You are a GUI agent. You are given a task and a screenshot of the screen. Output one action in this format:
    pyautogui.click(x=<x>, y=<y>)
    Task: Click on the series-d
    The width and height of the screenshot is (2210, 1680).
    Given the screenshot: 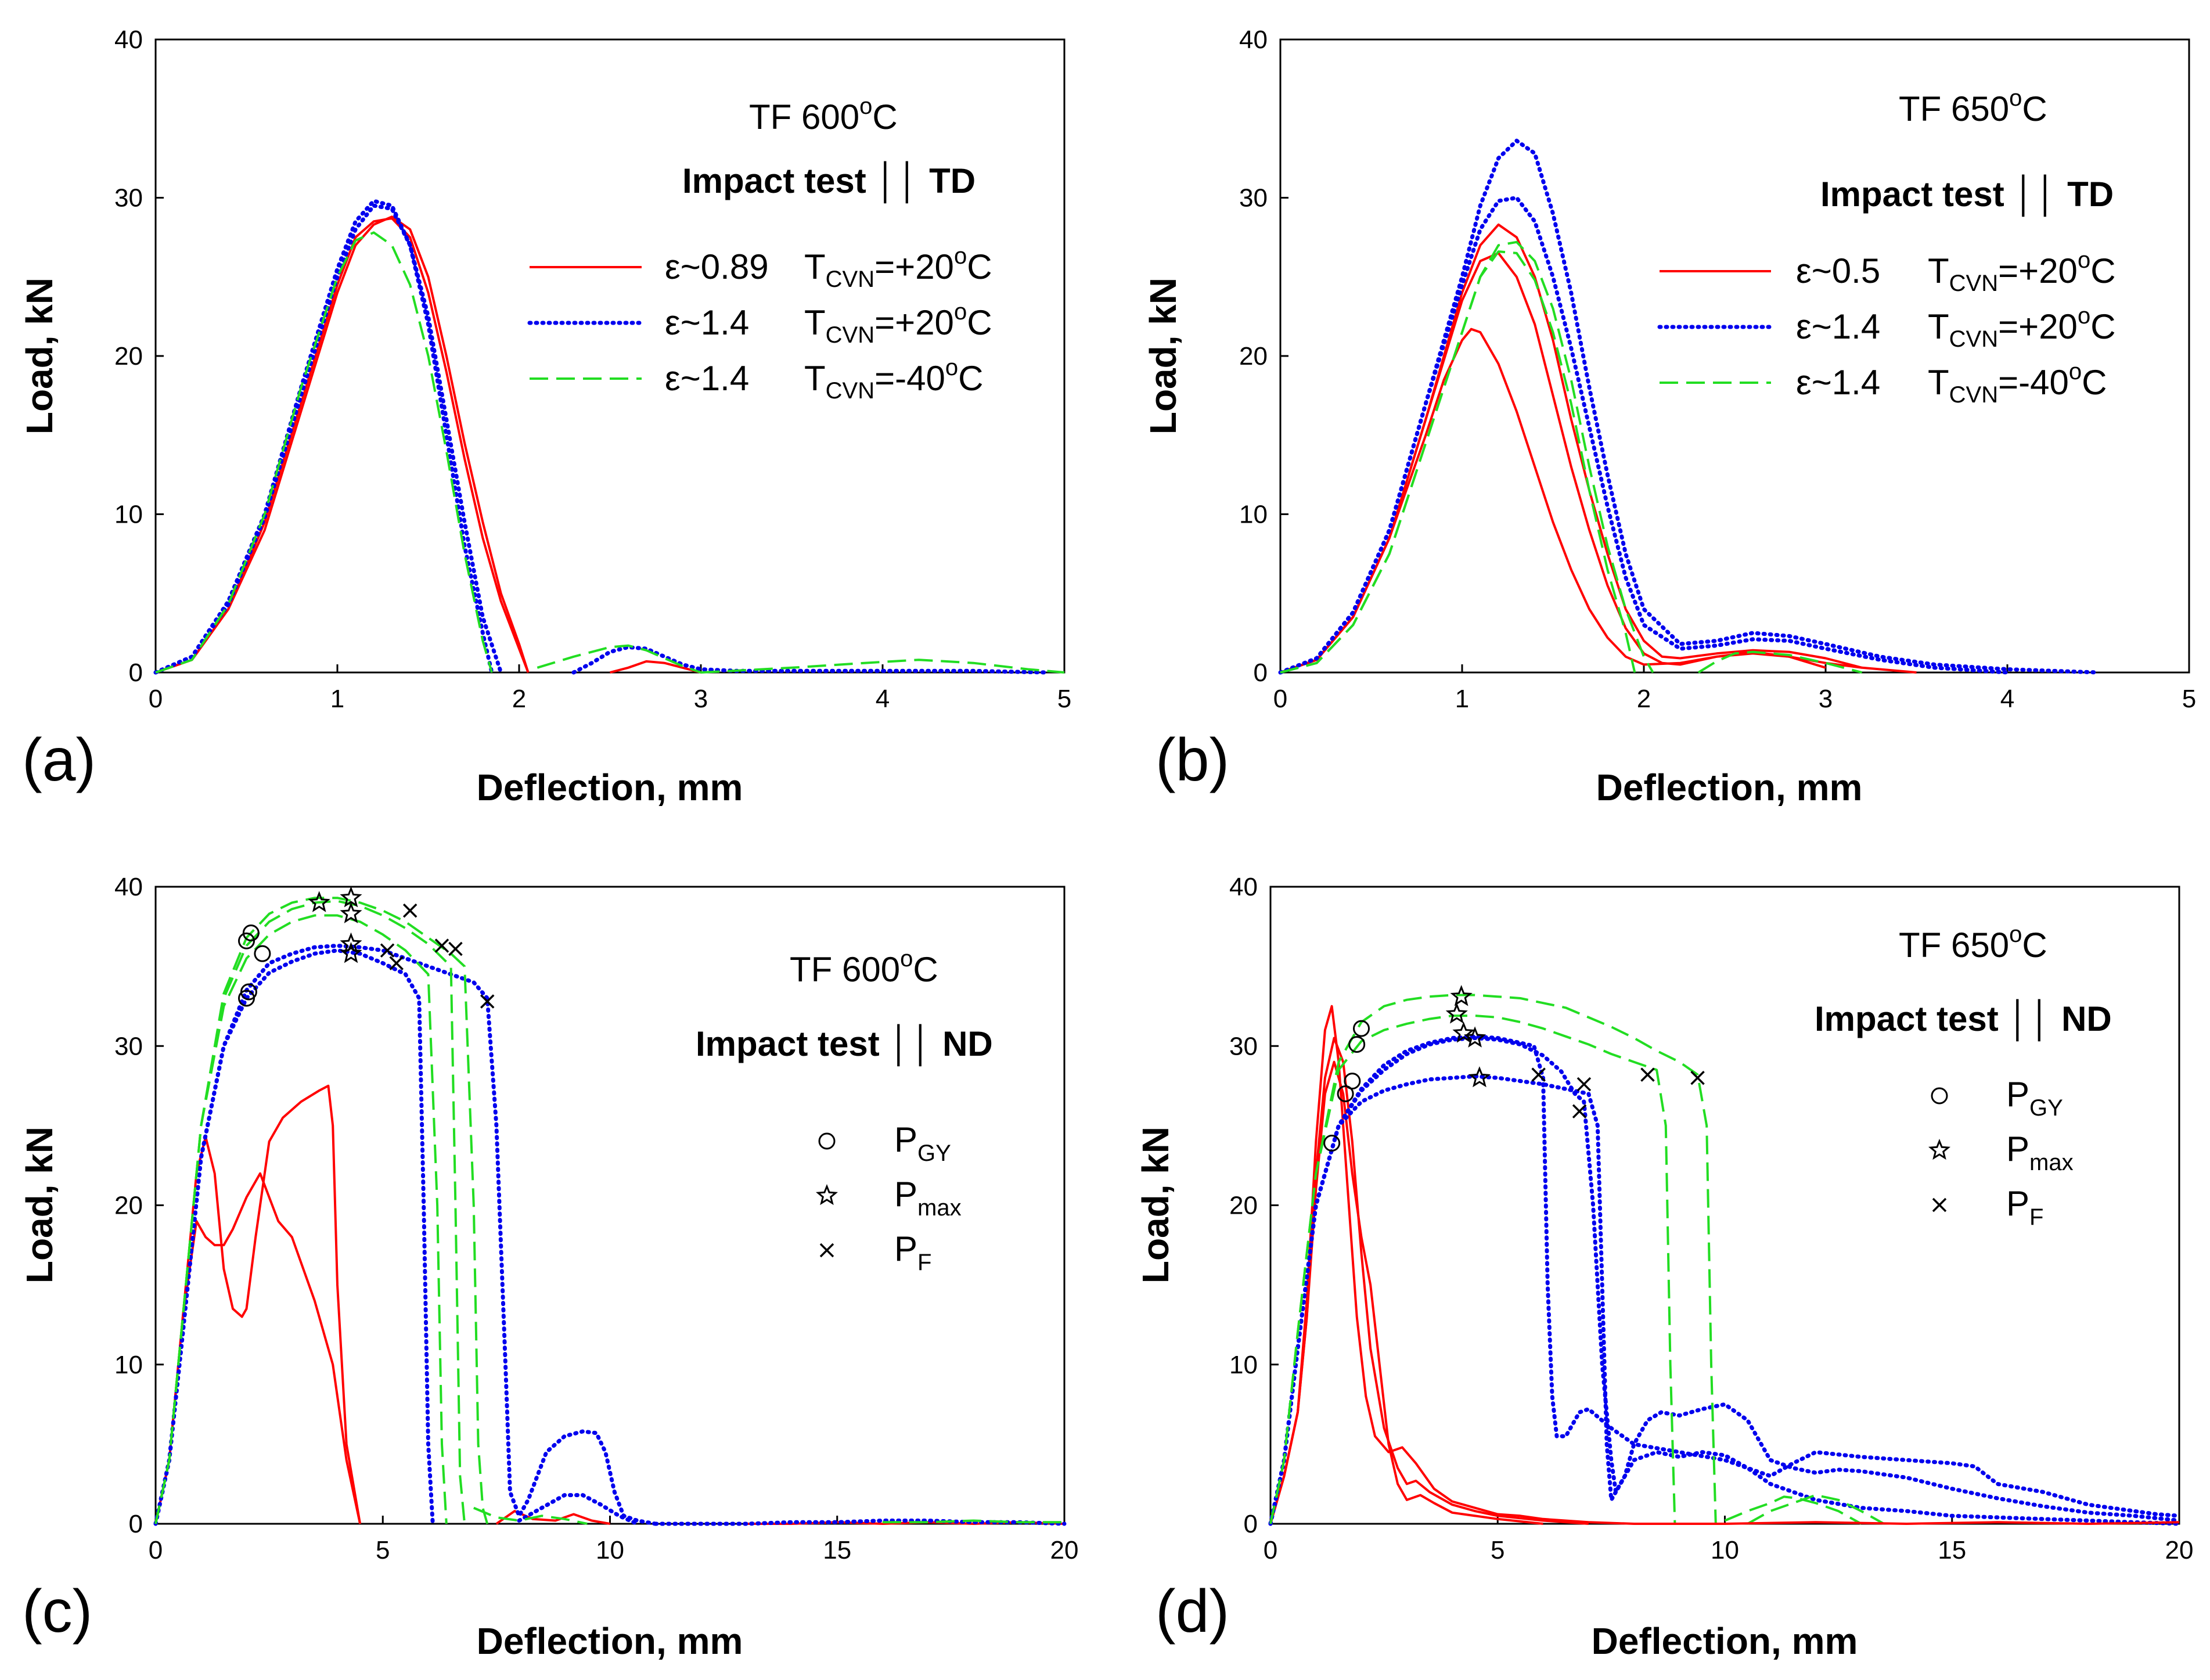 What is the action you would take?
    pyautogui.click(x=1725, y=1260)
    